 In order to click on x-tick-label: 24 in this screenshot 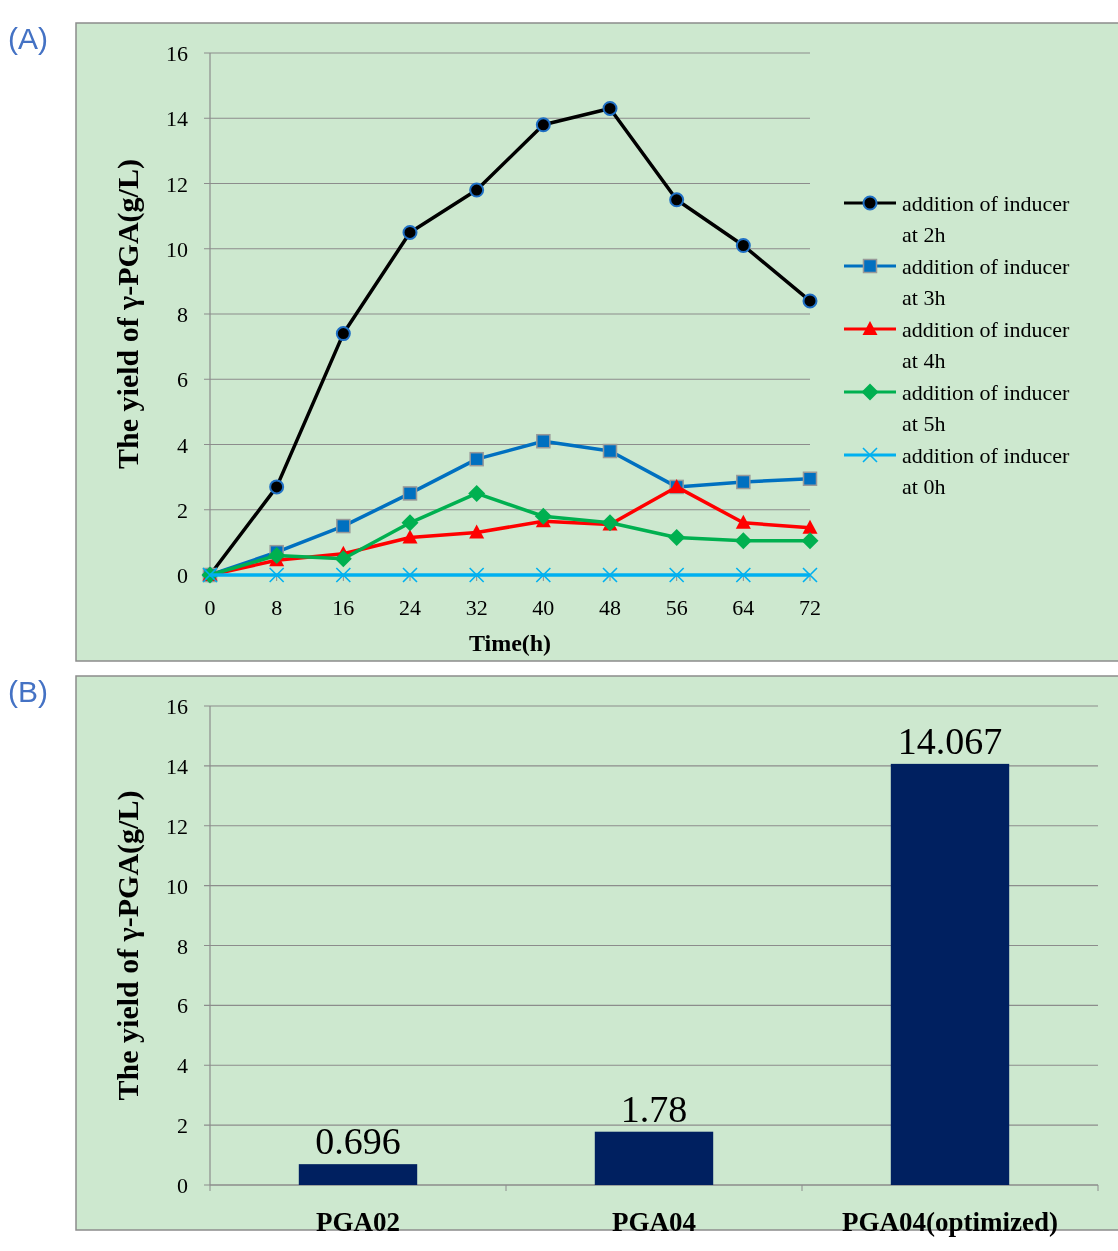, I will do `click(410, 607)`.